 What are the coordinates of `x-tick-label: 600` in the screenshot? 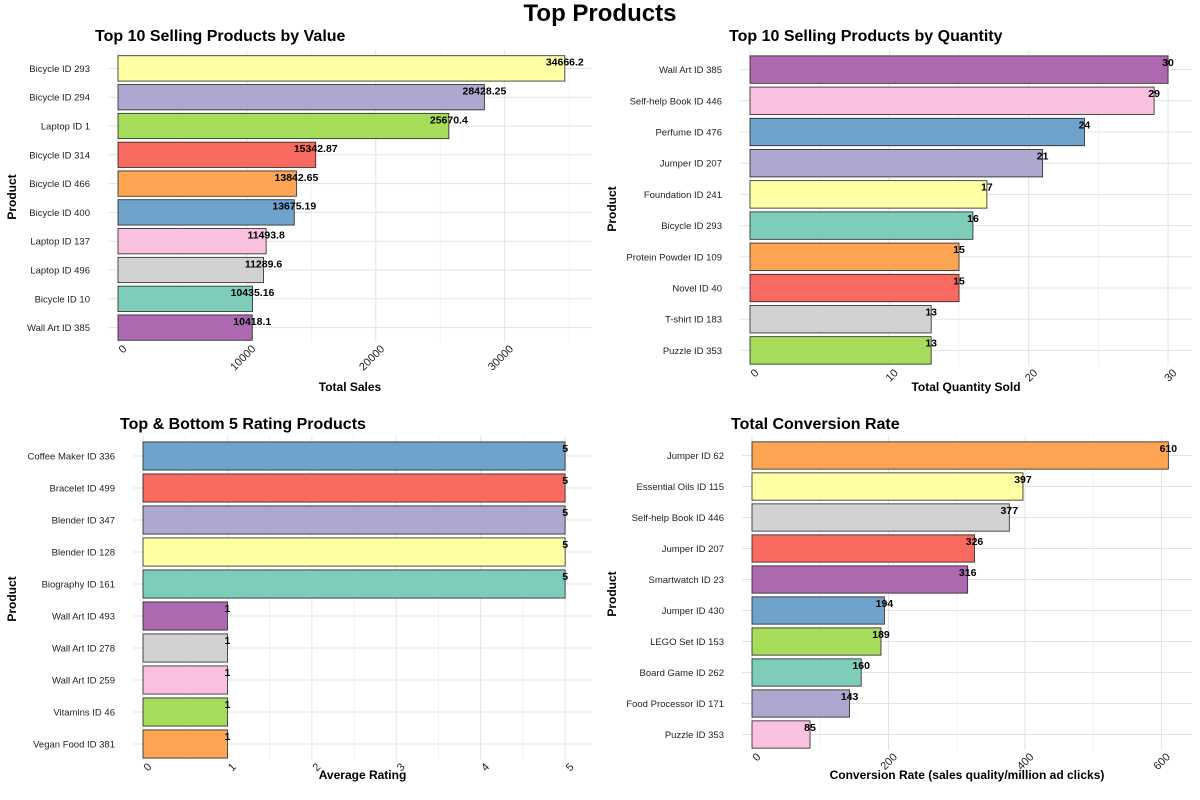 It's located at (1162, 761).